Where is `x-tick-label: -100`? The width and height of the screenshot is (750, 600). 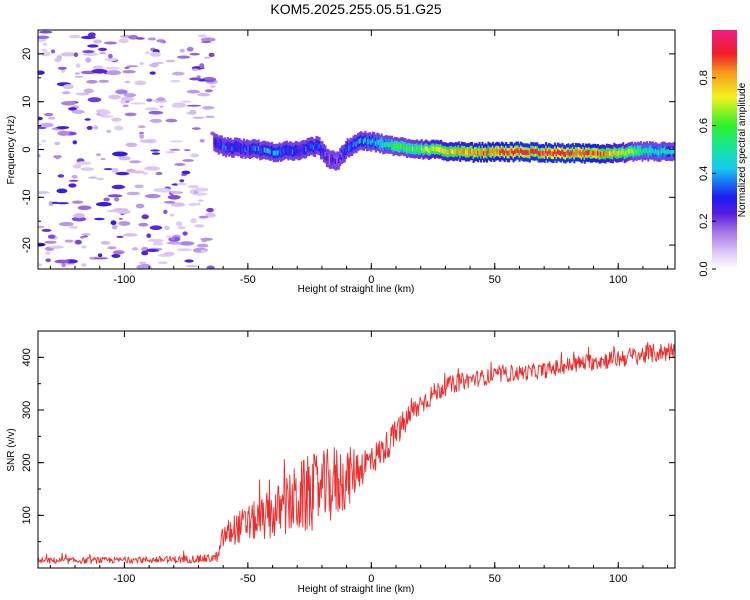 x-tick-label: -100 is located at coordinates (124, 579).